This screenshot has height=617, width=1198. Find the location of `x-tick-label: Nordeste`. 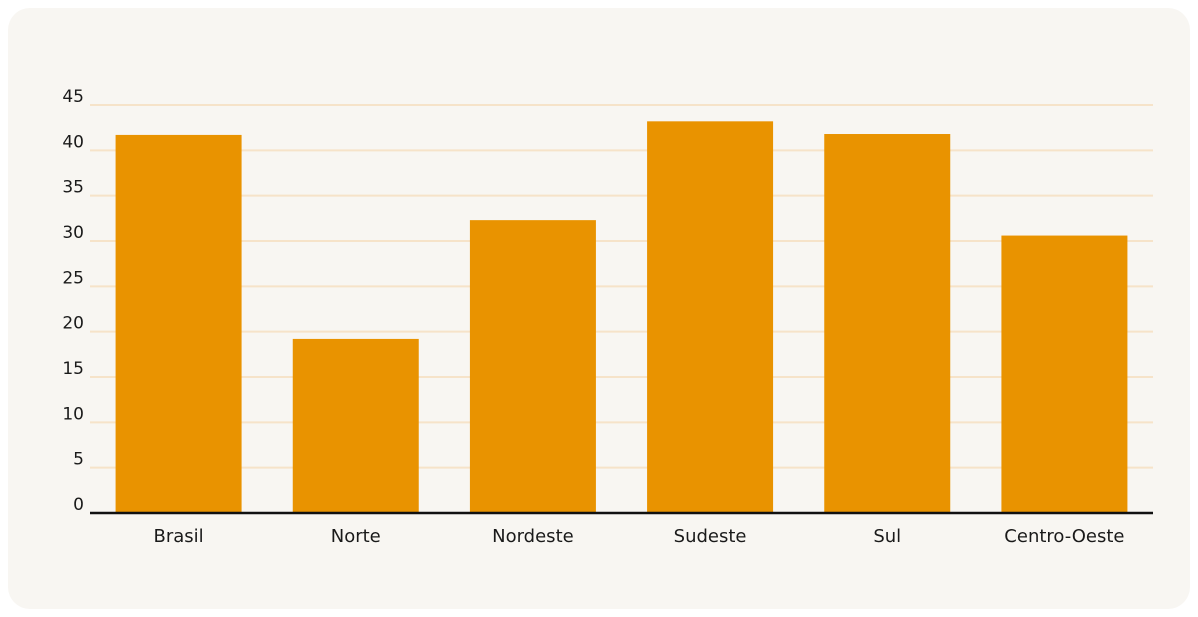

x-tick-label: Nordeste is located at coordinates (533, 536).